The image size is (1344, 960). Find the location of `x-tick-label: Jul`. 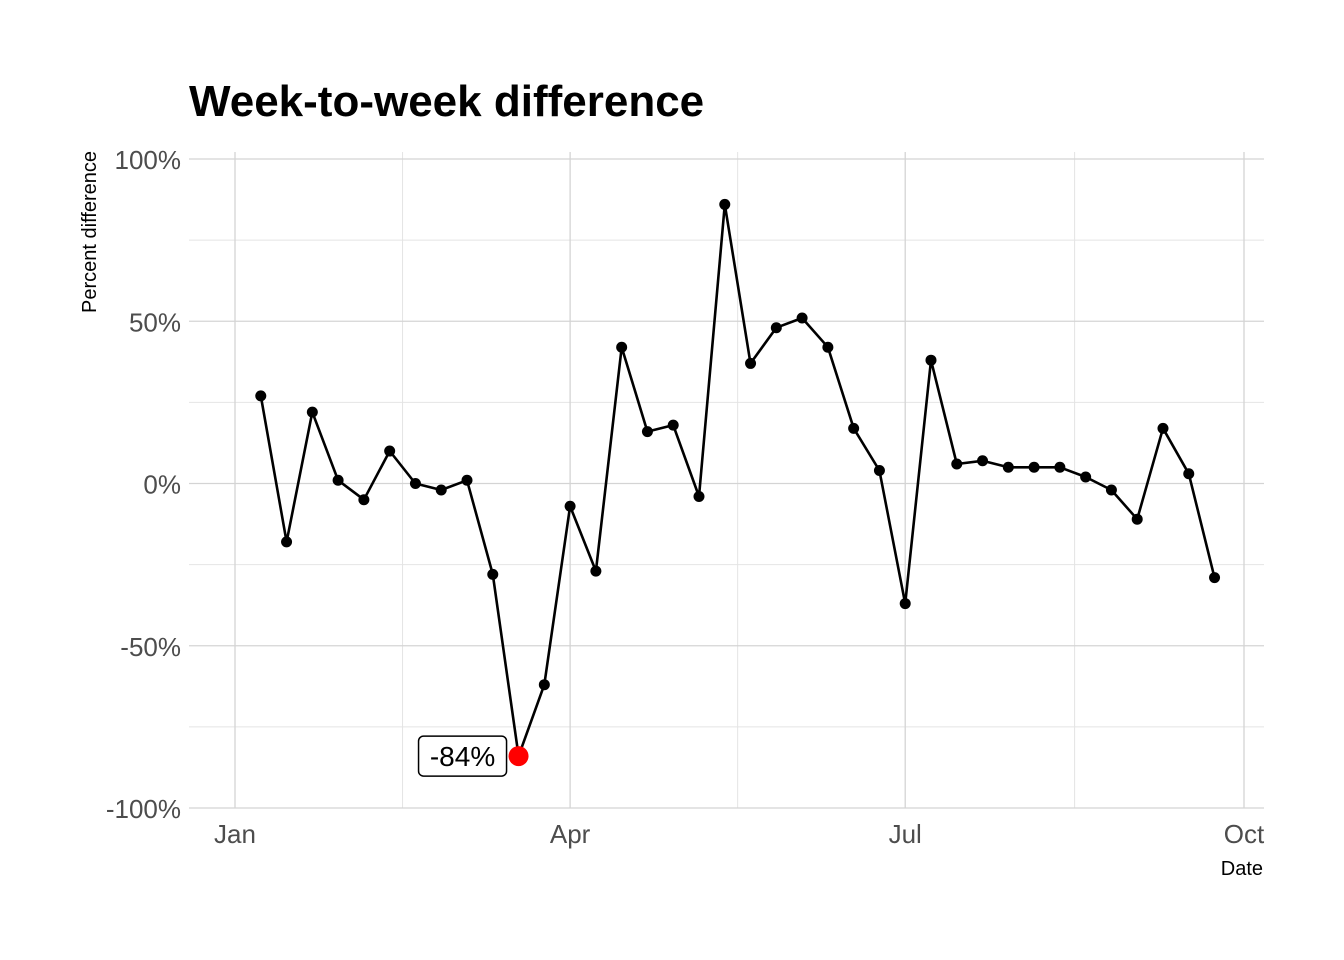

x-tick-label: Jul is located at coordinates (905, 834).